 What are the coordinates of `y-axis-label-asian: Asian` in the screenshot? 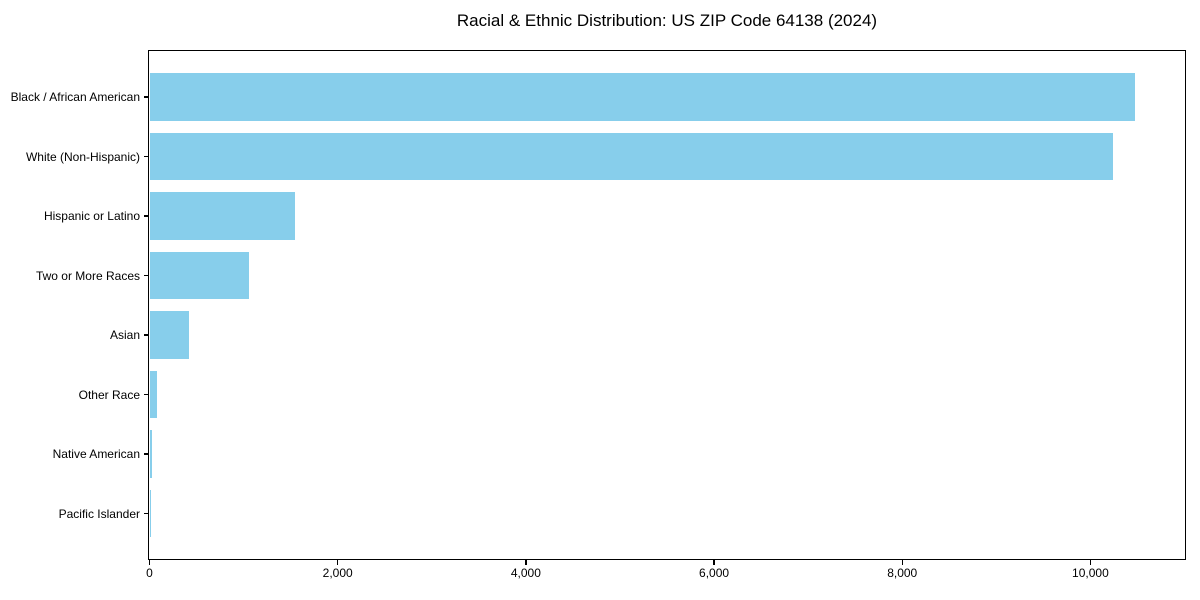 It's located at (124, 335).